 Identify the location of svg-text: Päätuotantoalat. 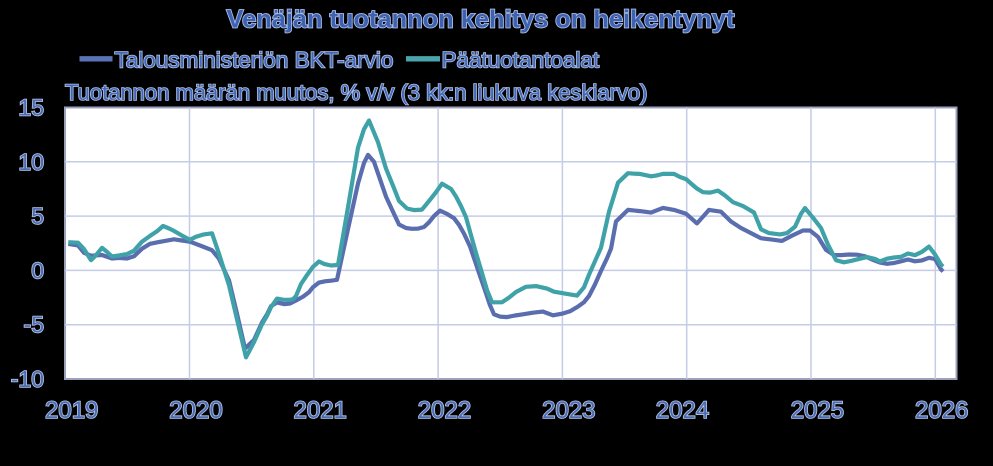
(521, 60).